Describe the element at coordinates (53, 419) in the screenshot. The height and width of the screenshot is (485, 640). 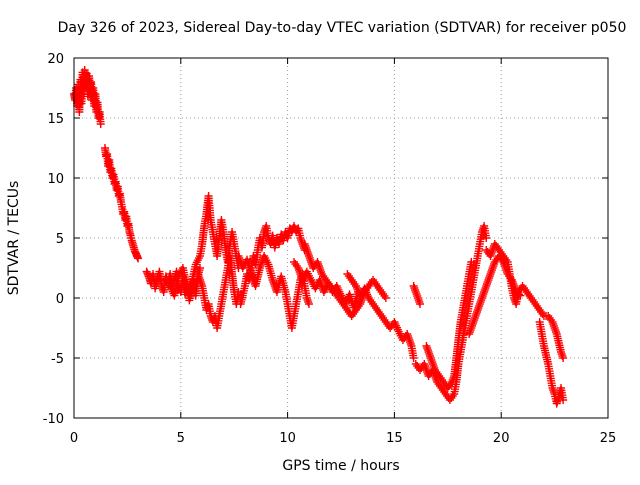
I see `y-tick-label: -10` at that location.